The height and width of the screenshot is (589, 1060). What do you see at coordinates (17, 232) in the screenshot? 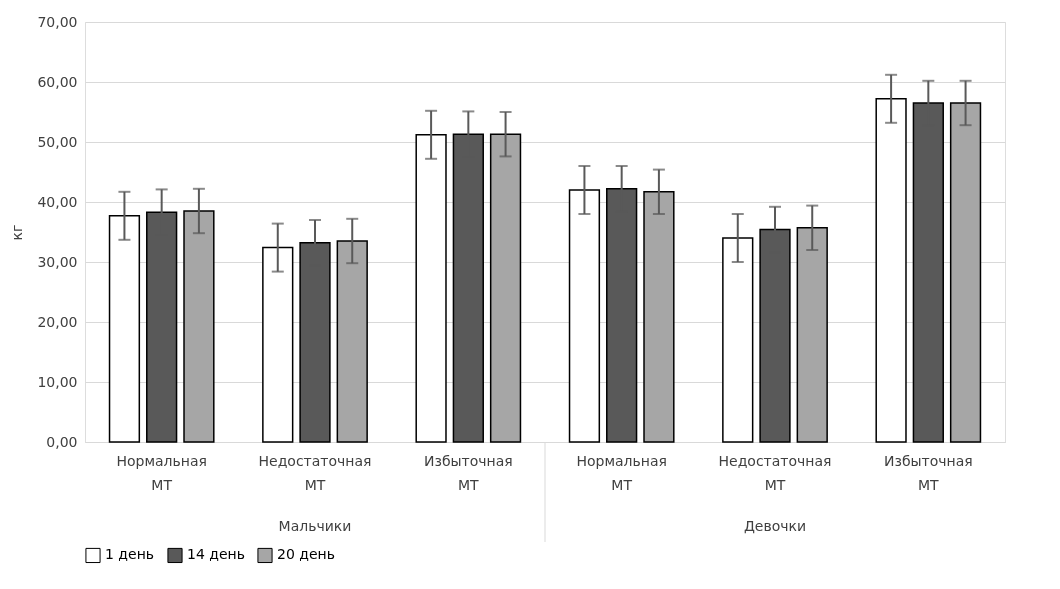
I see `y-axis-title: кг` at bounding box center [17, 232].